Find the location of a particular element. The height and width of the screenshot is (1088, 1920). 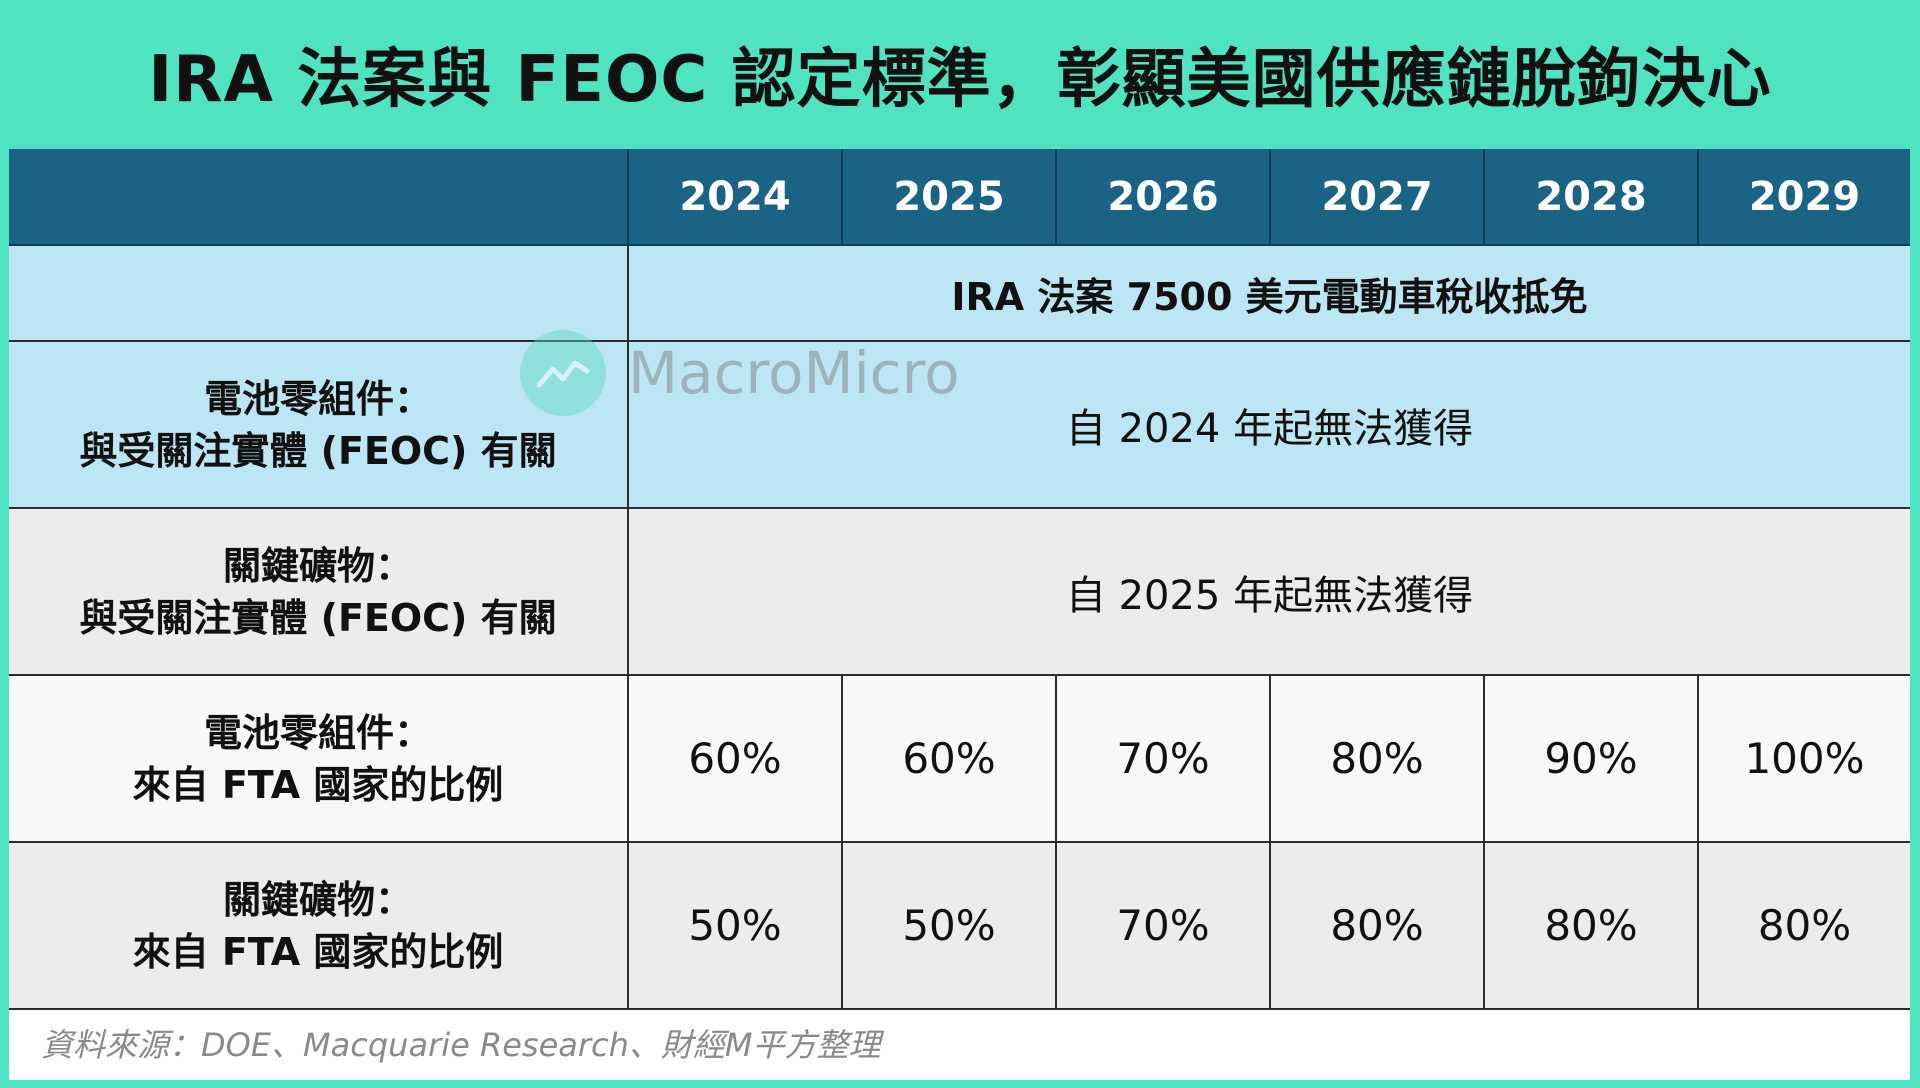

ira-label-cell is located at coordinates (319, 293).